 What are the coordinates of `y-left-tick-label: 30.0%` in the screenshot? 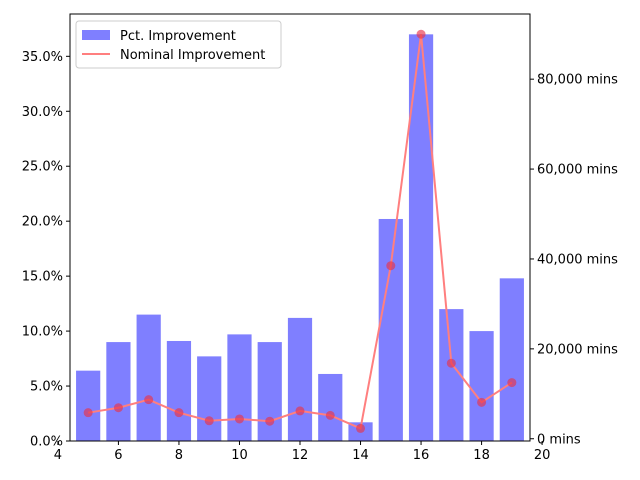 It's located at (42, 112).